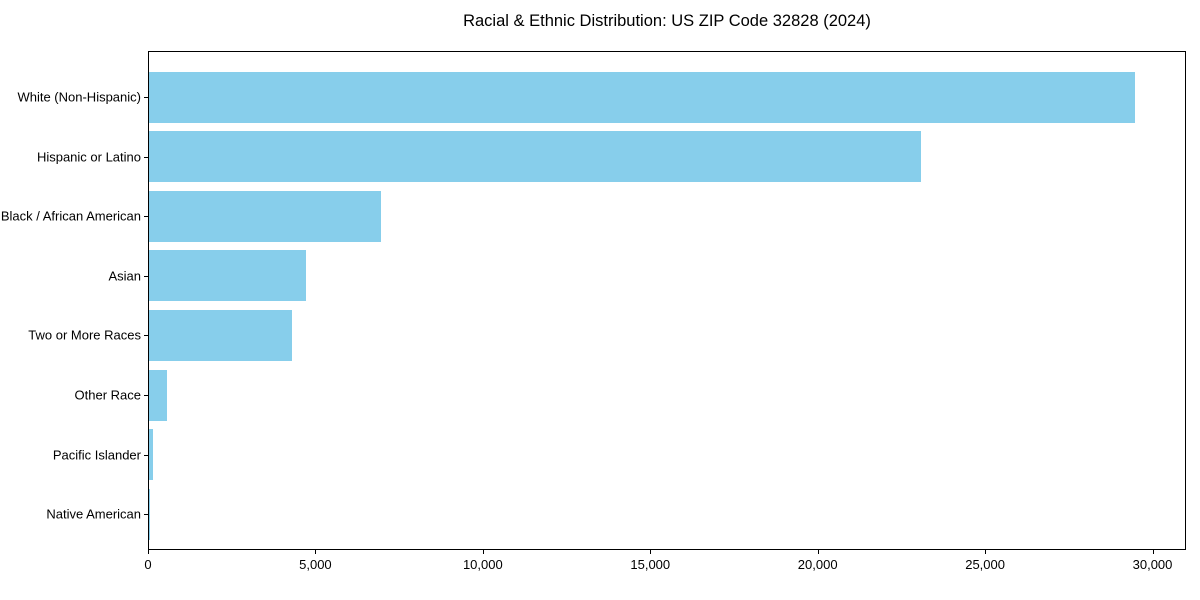 The image size is (1200, 600). I want to click on y-axis-label: Hispanic or Latino, so click(88, 157).